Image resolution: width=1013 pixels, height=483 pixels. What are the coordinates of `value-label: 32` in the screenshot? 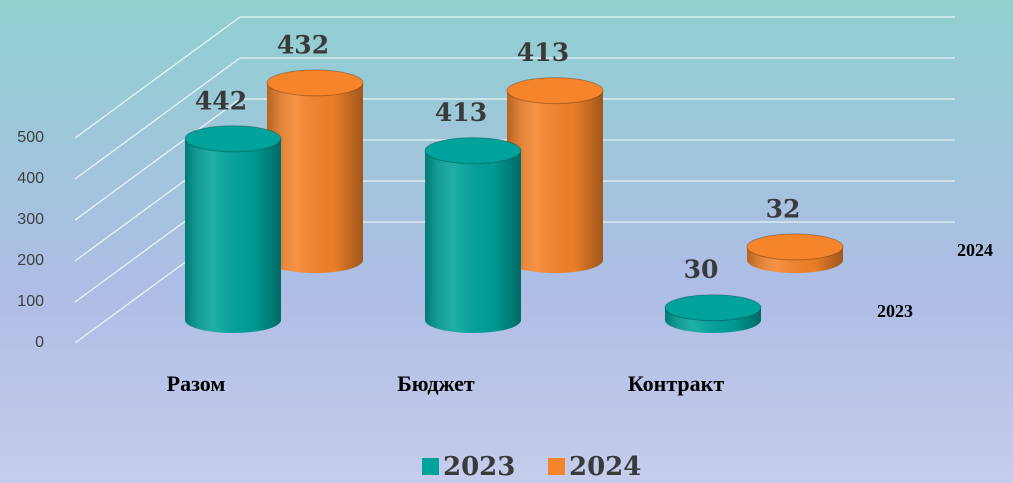 It's located at (783, 208).